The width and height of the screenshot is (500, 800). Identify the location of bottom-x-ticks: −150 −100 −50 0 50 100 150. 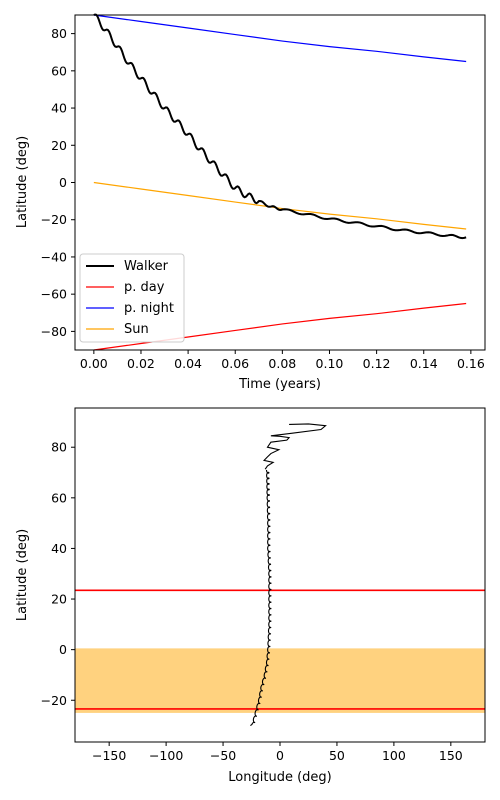
(277, 752).